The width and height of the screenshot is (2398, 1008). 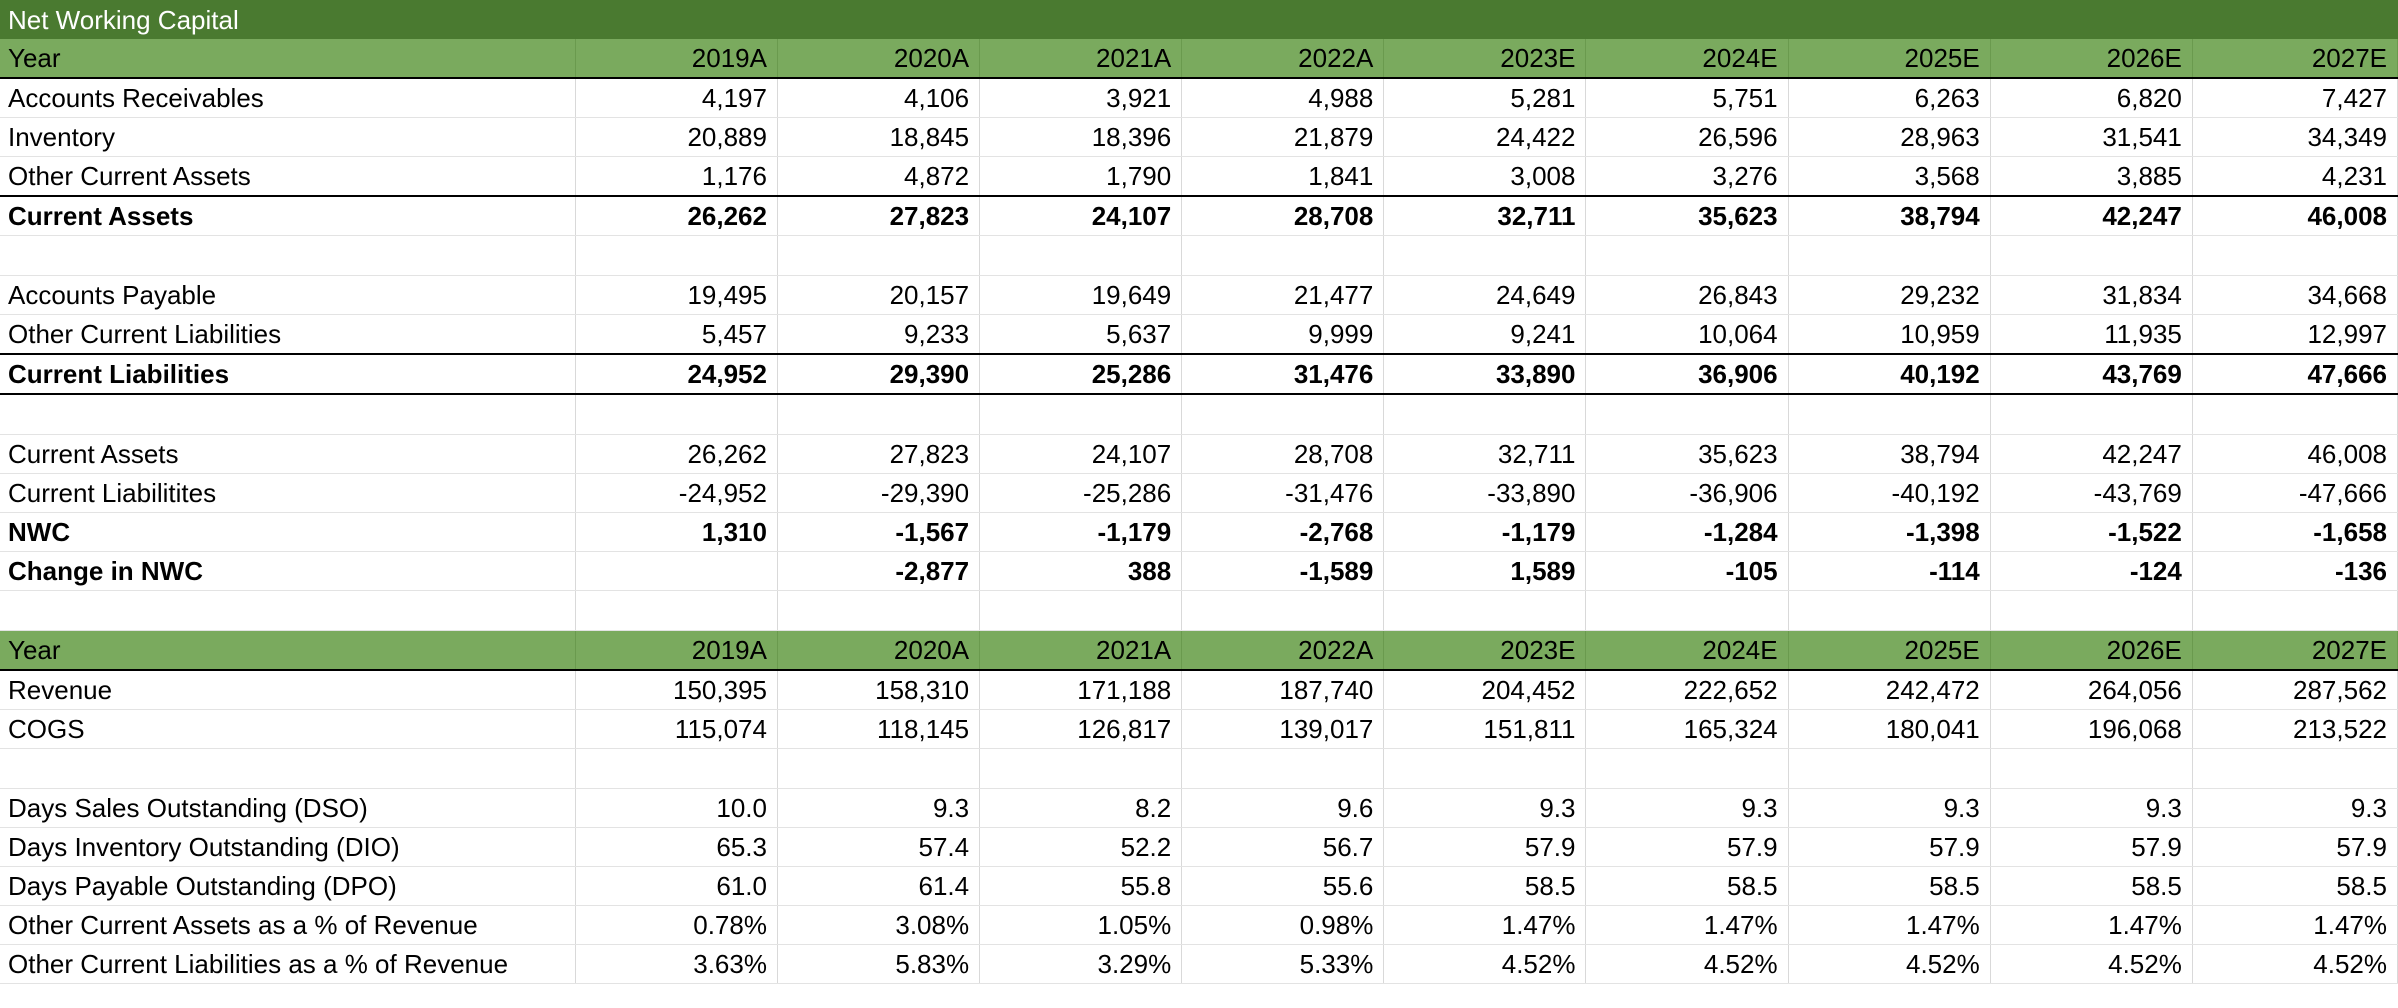 I want to click on value-cell-2025e: 58.5, so click(x=1889, y=886).